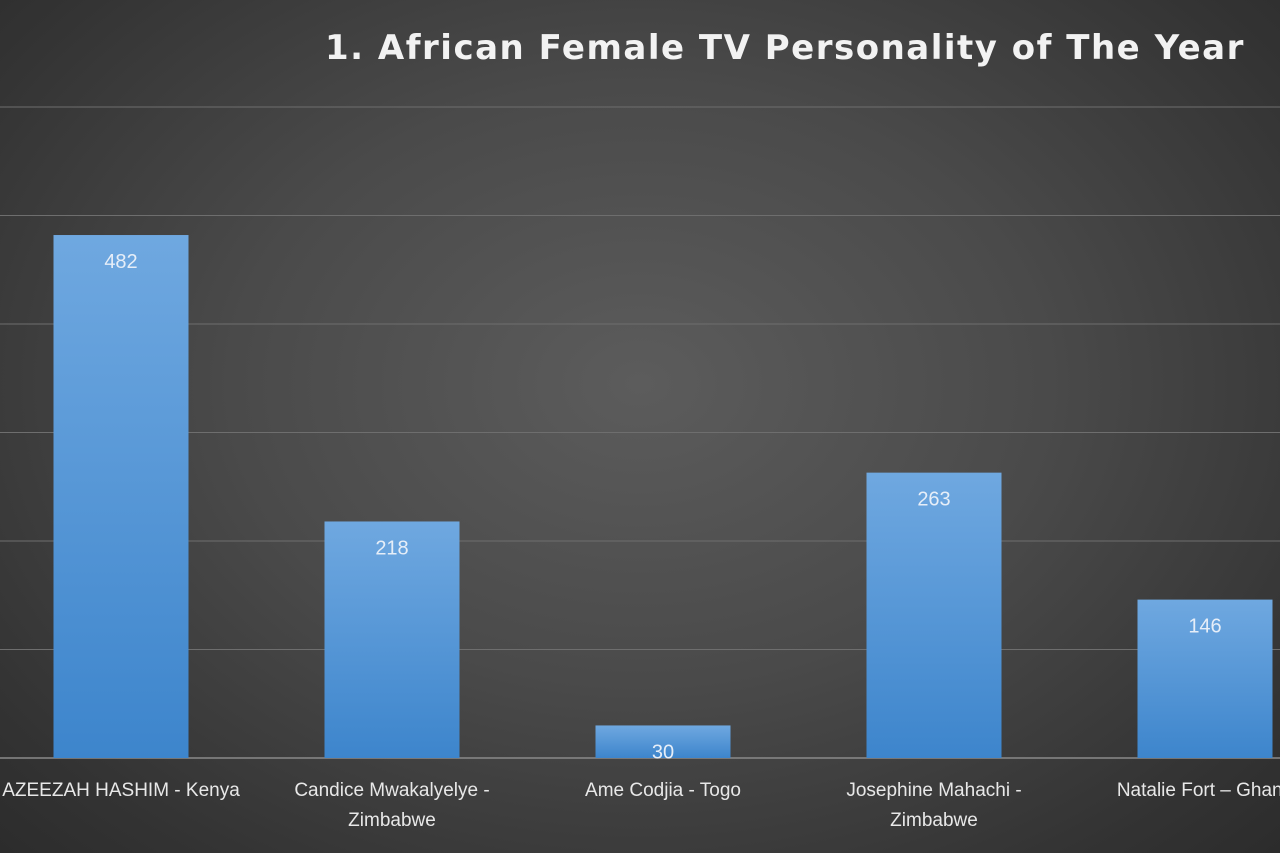 This screenshot has width=1280, height=853. What do you see at coordinates (933, 500) in the screenshot?
I see `data-label: 263` at bounding box center [933, 500].